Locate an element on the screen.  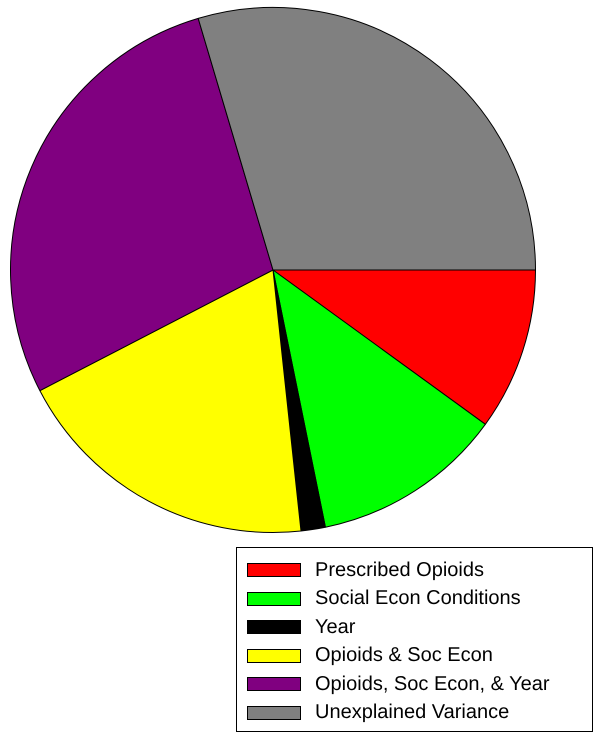
legend-label: Social Econ Conditions is located at coordinates (418, 598).